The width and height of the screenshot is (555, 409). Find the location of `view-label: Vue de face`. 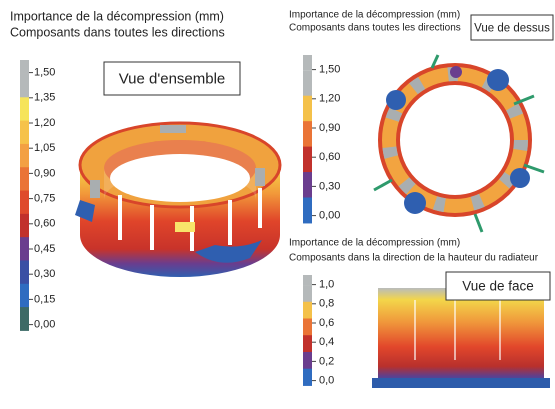

view-label: Vue de face is located at coordinates (498, 286).